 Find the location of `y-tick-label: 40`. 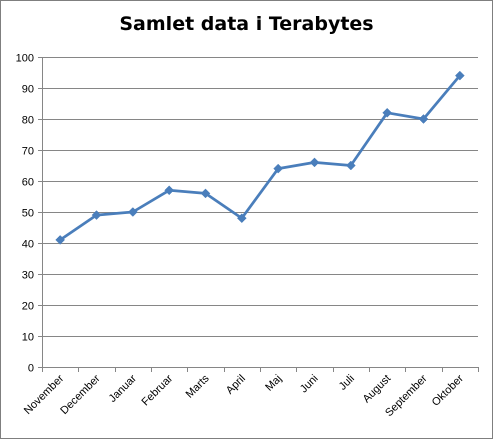

y-tick-label: 40 is located at coordinates (28, 245).